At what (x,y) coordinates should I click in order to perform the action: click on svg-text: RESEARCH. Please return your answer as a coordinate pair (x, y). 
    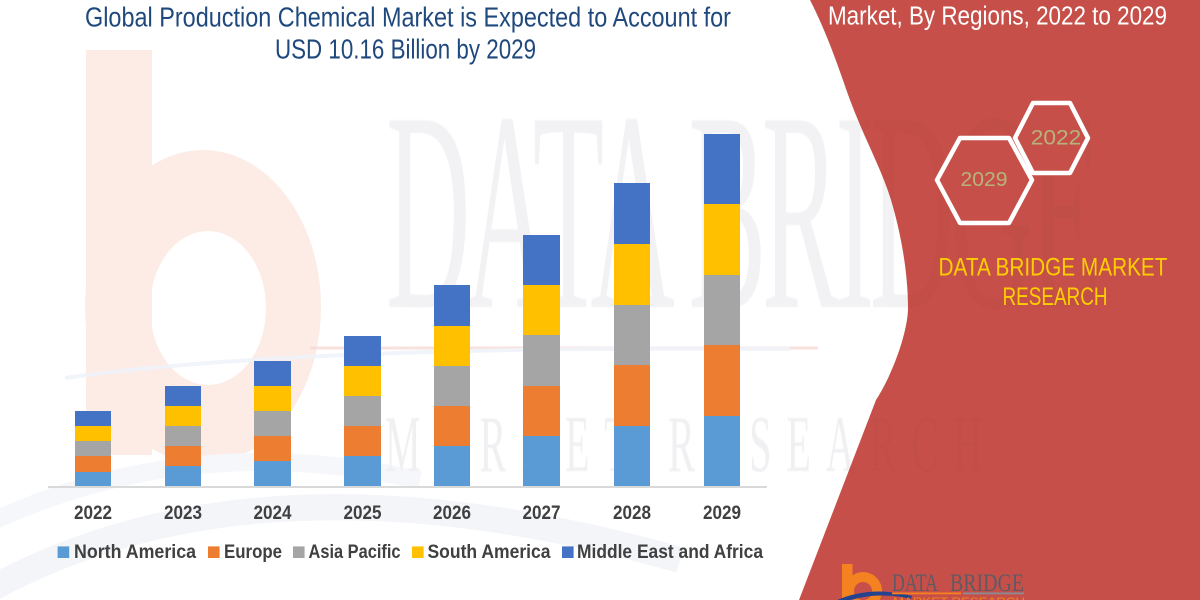
    Looking at the image, I should click on (1055, 297).